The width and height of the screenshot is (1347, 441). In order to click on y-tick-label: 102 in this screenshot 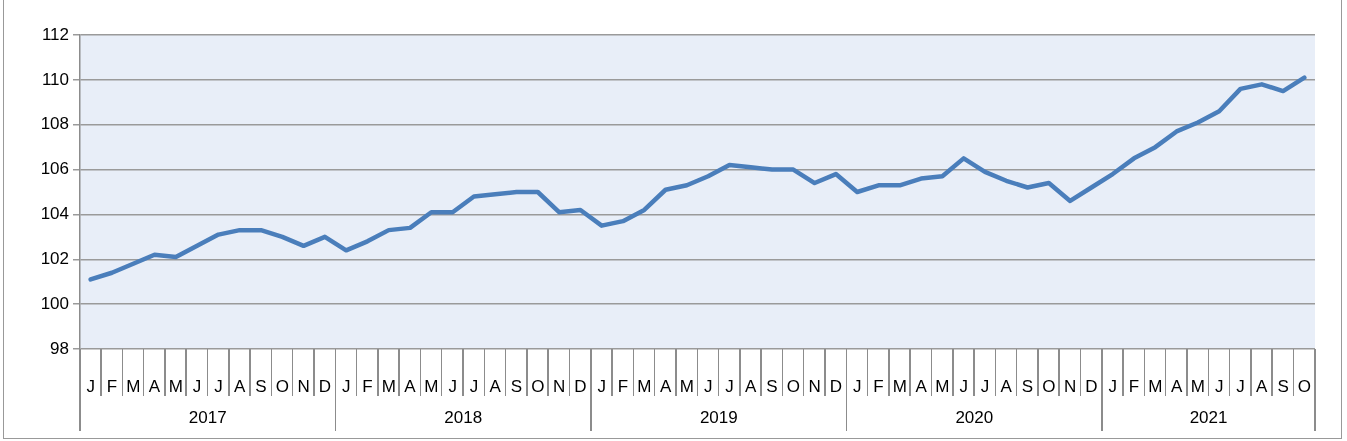, I will do `click(54, 258)`.